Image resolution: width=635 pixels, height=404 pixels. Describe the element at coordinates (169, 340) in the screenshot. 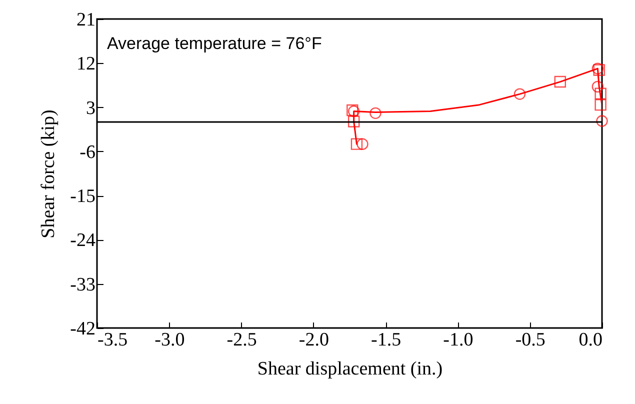

I see `x-tick-label: -3.0` at that location.